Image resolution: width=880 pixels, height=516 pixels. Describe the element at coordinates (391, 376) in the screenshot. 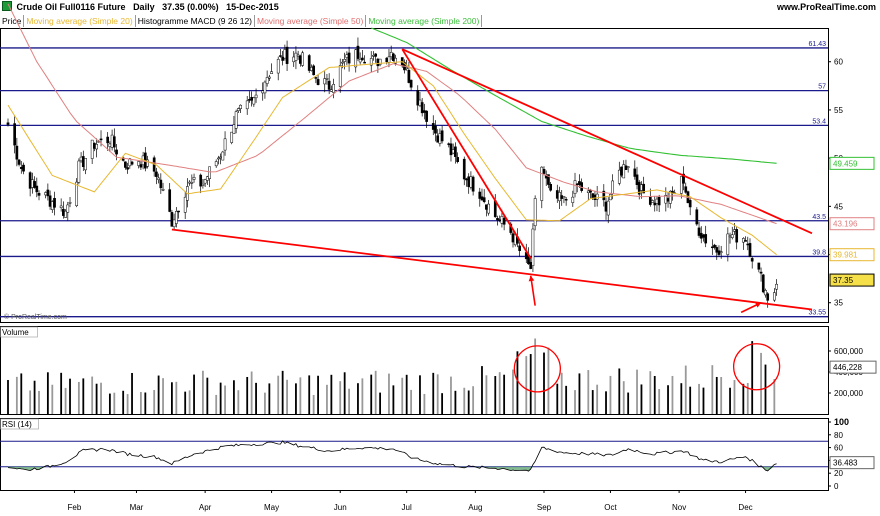

I see `volume-bars` at that location.